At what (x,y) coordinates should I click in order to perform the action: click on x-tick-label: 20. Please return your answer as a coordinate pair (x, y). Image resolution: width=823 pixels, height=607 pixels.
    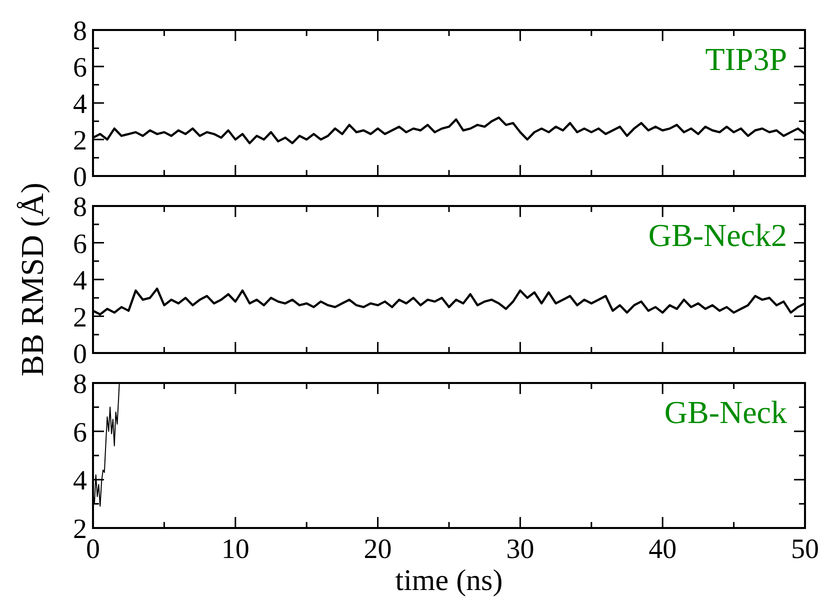
    Looking at the image, I should click on (378, 549).